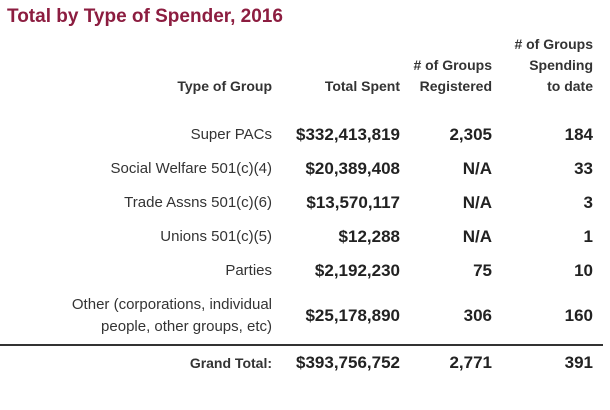 This screenshot has width=610, height=410. I want to click on row-groups-spending: 1, so click(588, 236).